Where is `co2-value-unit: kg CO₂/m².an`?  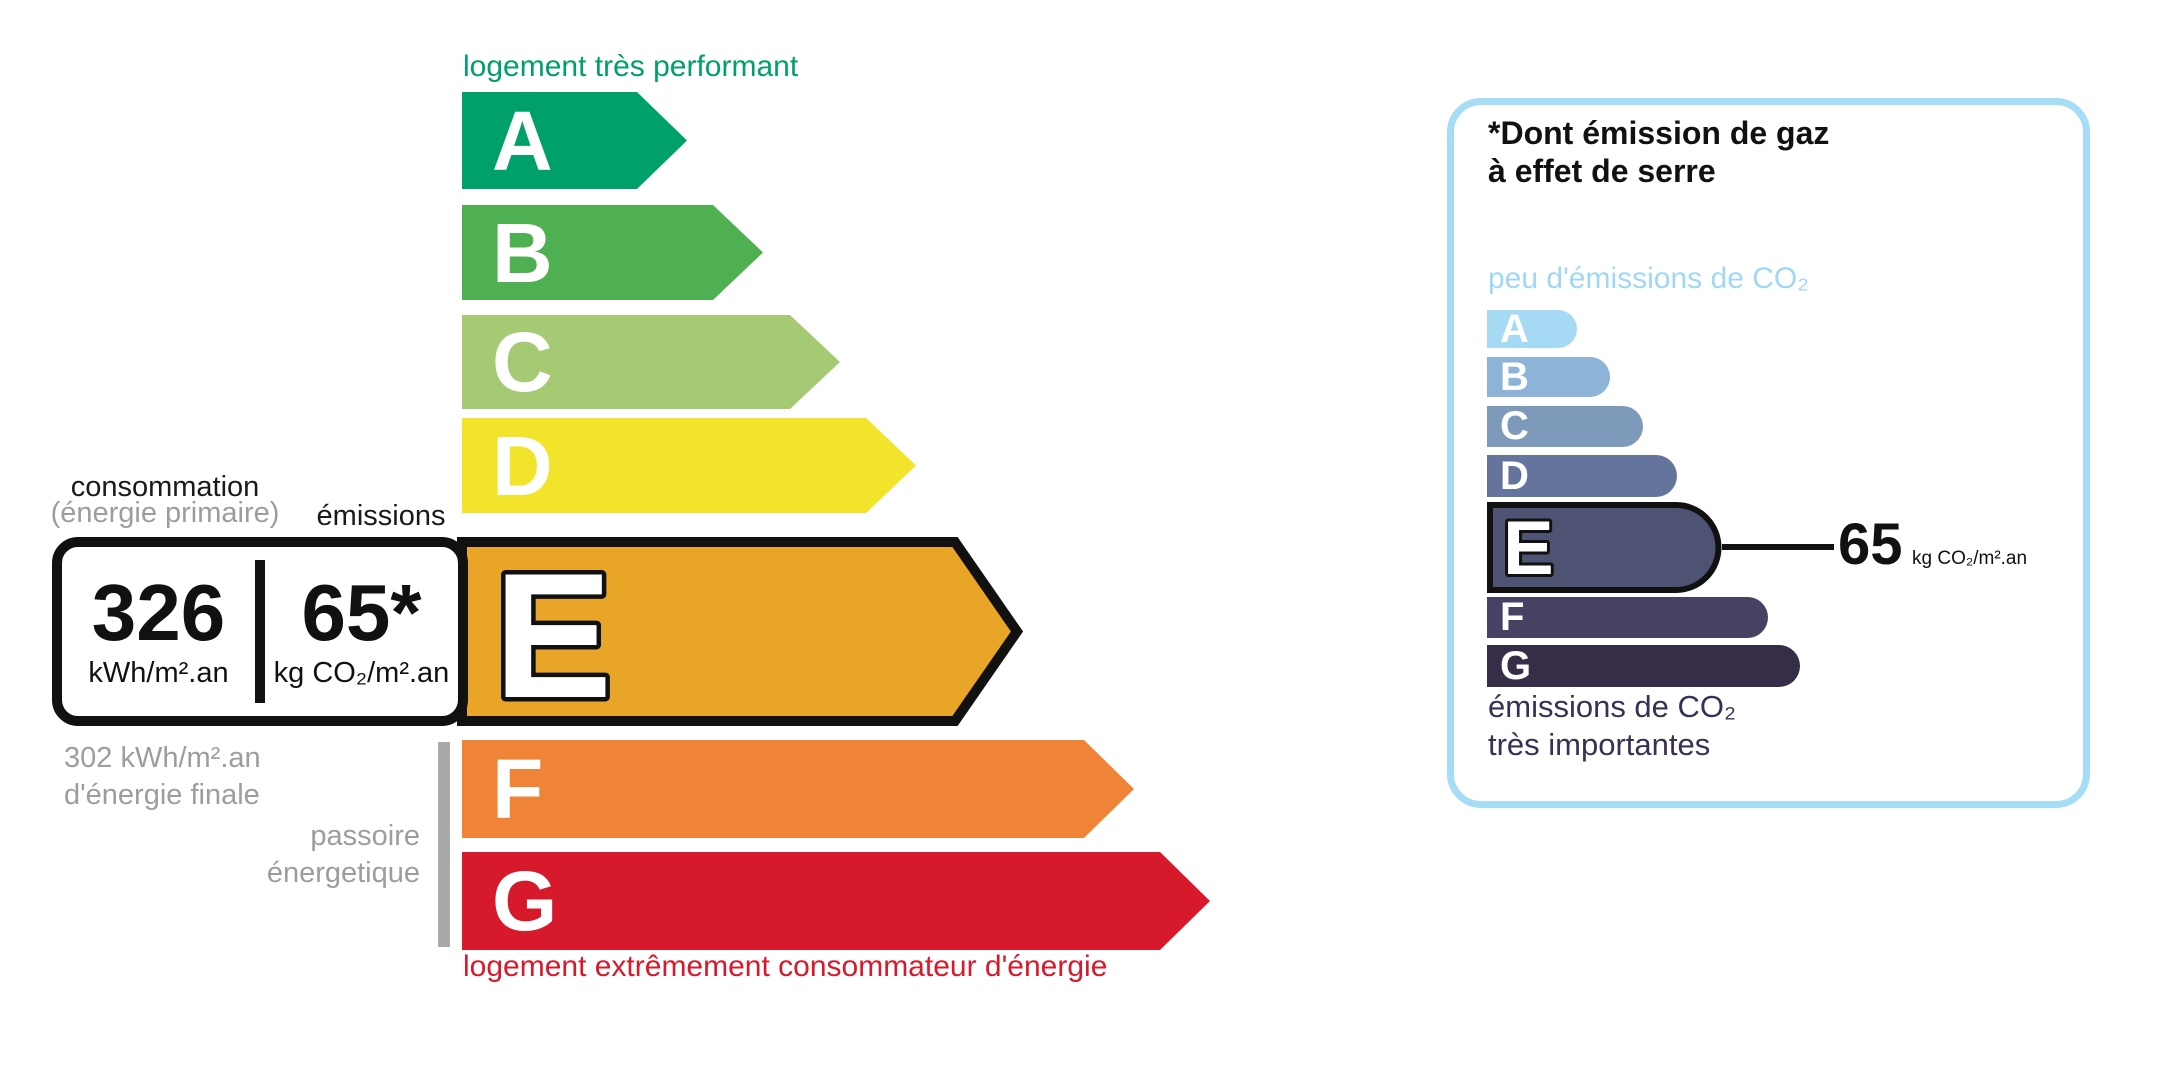
co2-value-unit: kg CO₂/m².an is located at coordinates (1970, 558).